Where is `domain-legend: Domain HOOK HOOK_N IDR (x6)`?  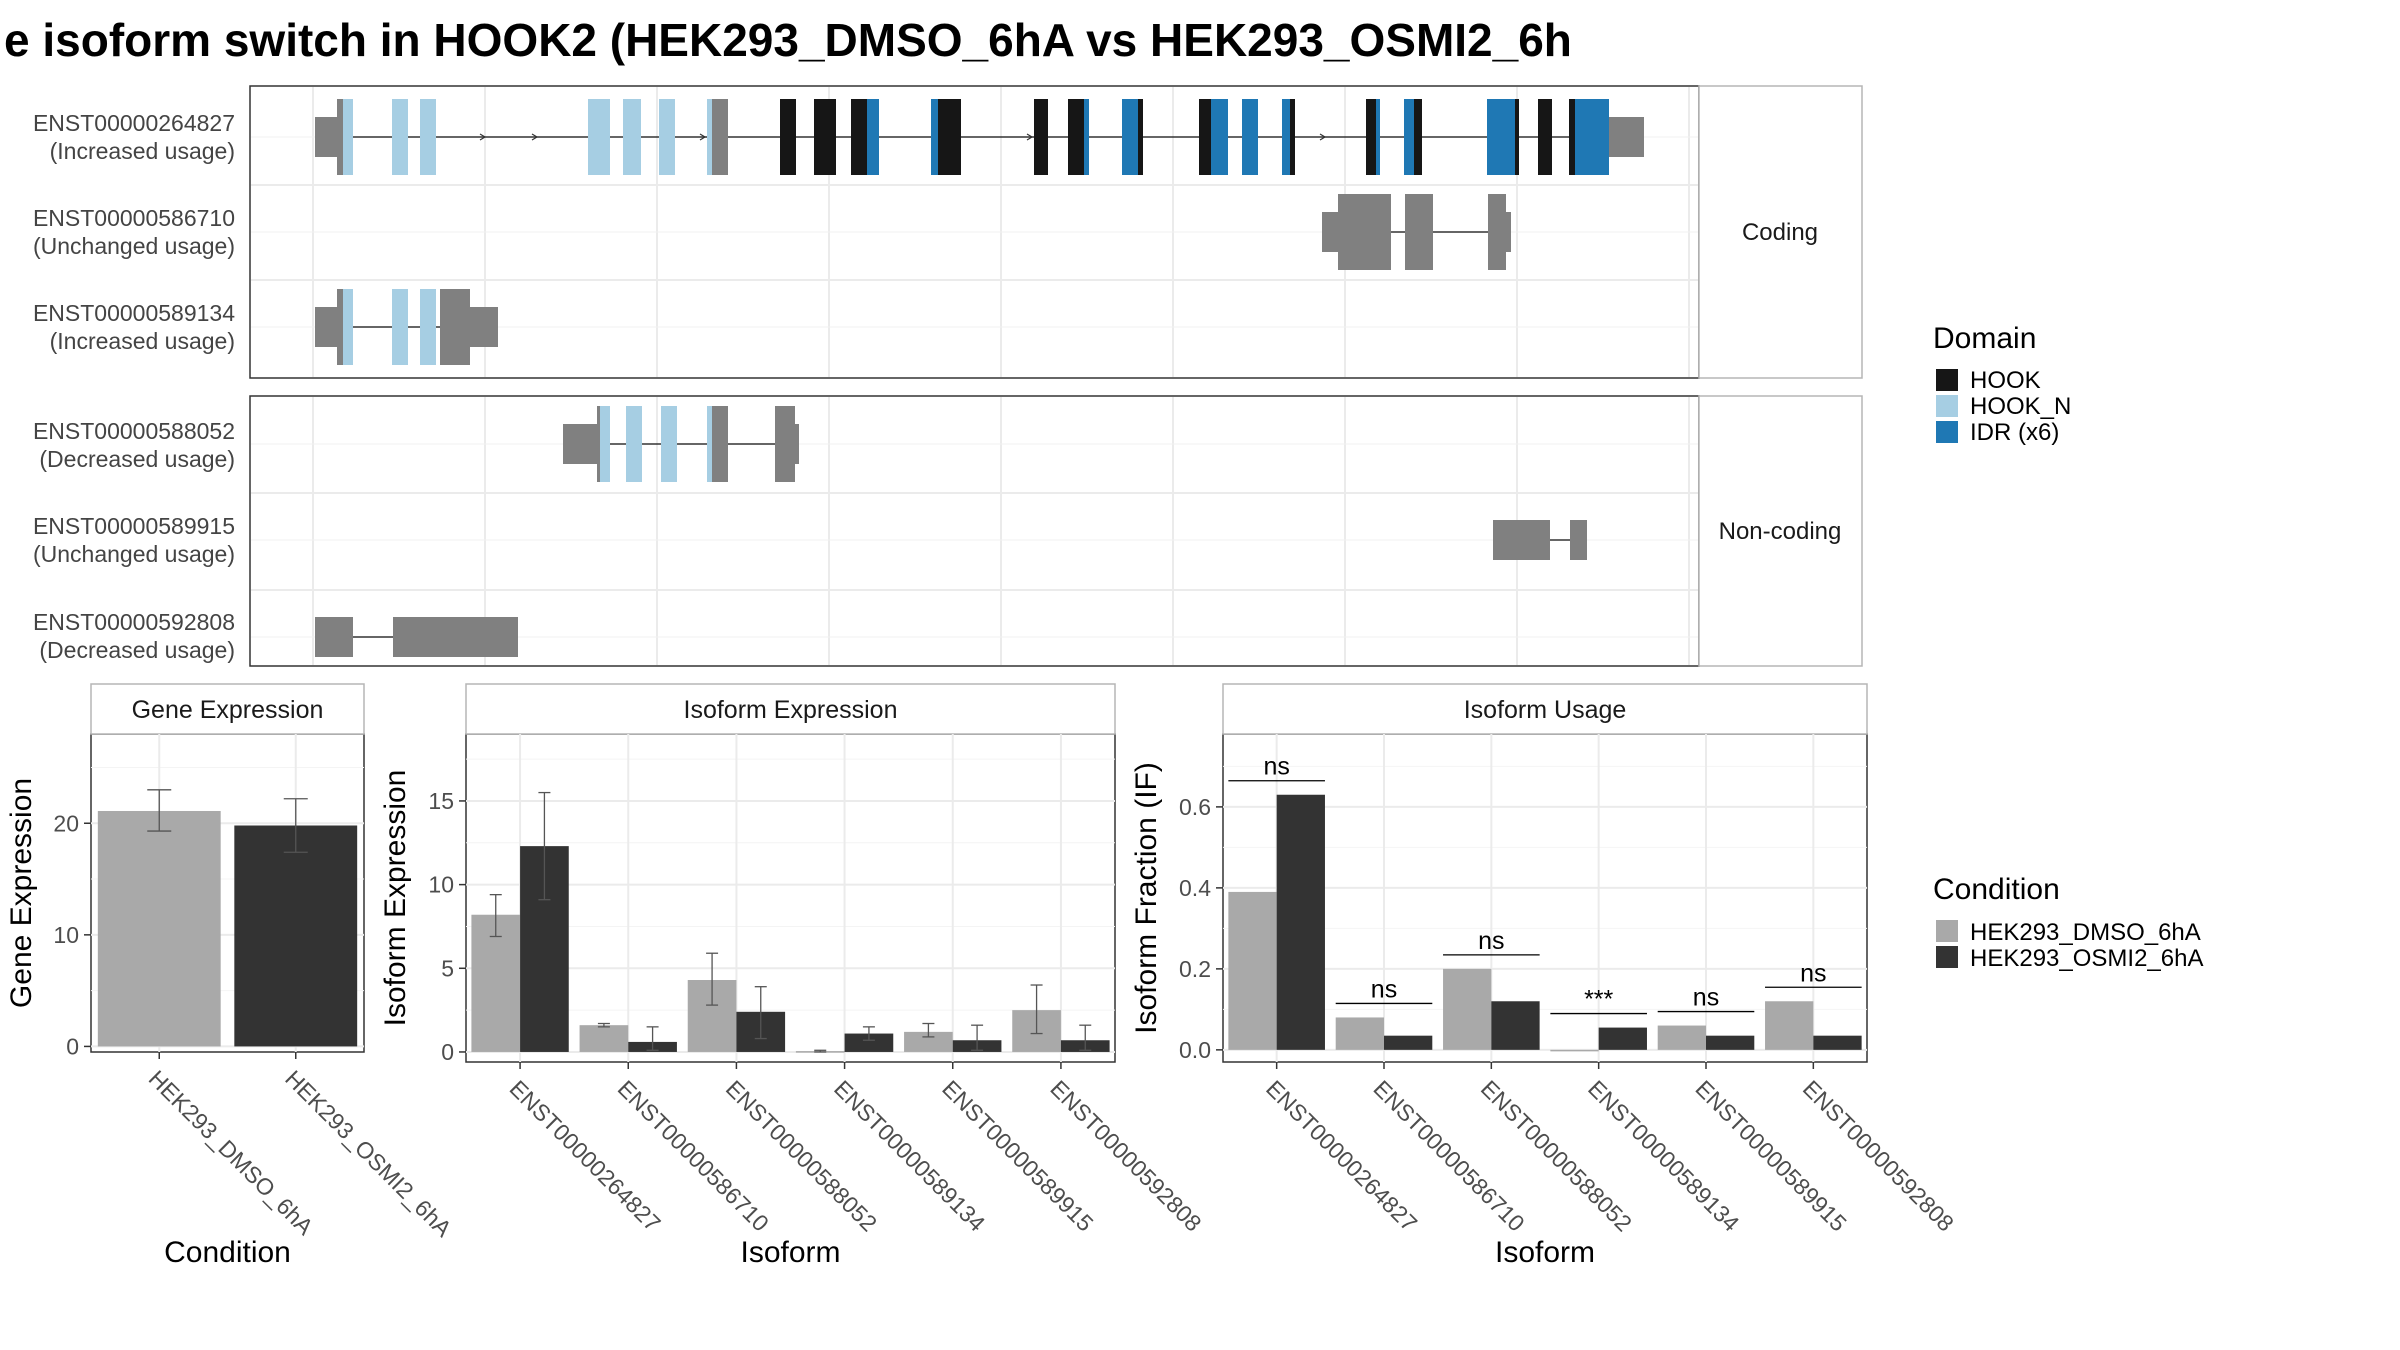
domain-legend: Domain HOOK HOOK_N IDR (x6) is located at coordinates (2002, 384).